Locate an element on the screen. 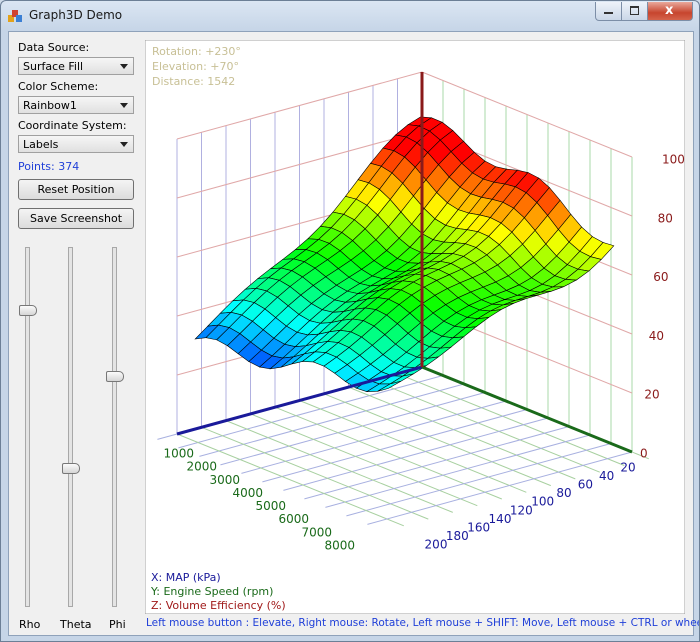 Image resolution: width=700 pixels, height=642 pixels. x-tick-label: 80 is located at coordinates (563, 493).